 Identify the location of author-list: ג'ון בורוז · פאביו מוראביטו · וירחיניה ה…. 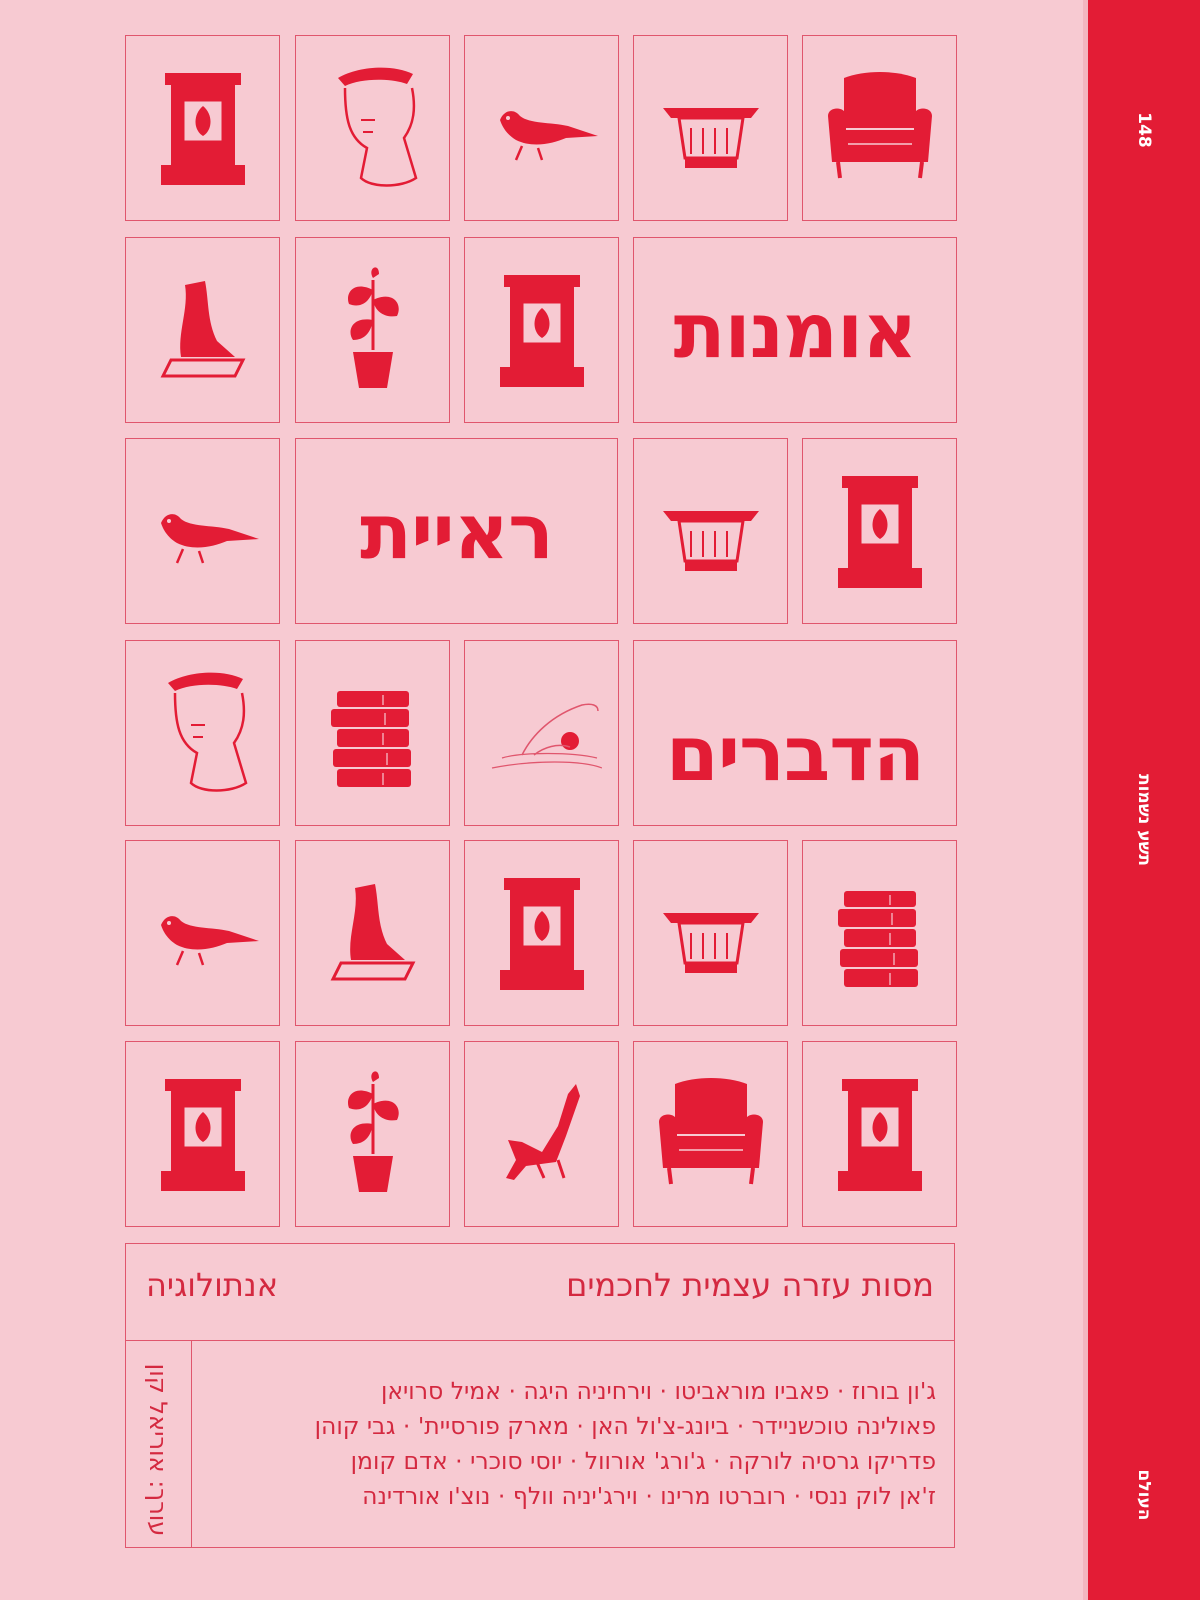
(566, 1444).